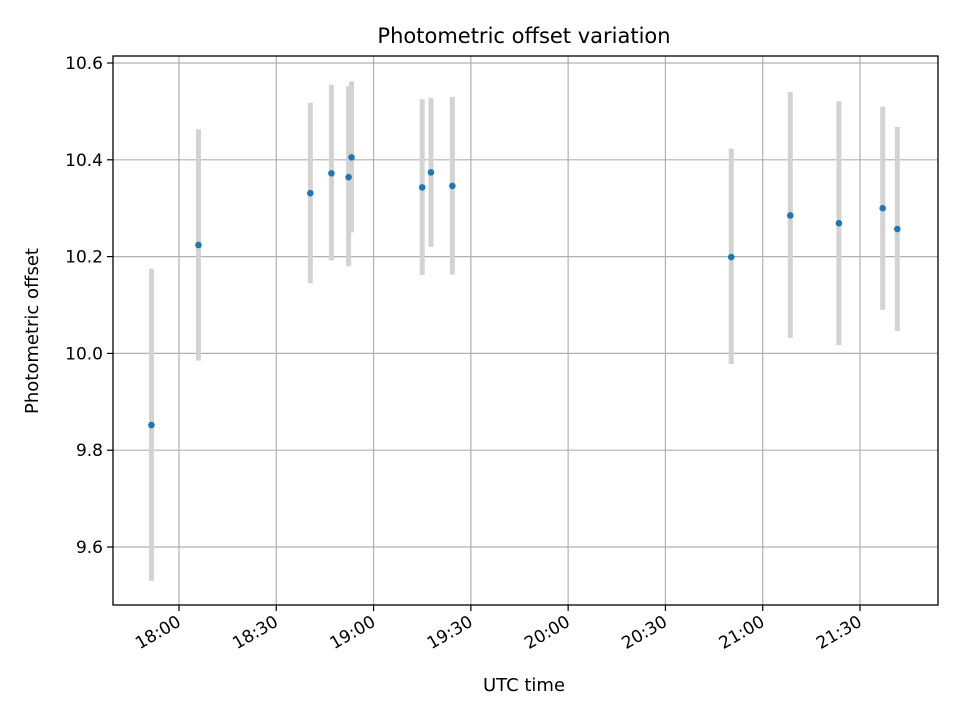  What do you see at coordinates (89, 451) in the screenshot?
I see `y-tick-label: 9.8` at bounding box center [89, 451].